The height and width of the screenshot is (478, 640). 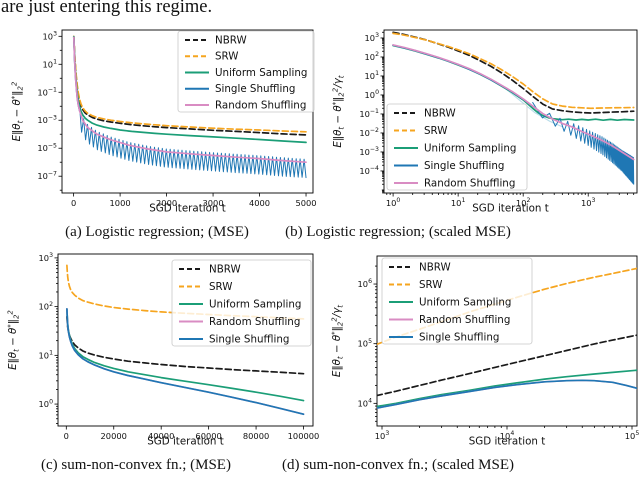 What do you see at coordinates (107, 8) in the screenshot?
I see `intro-text: are just entering this regime.` at bounding box center [107, 8].